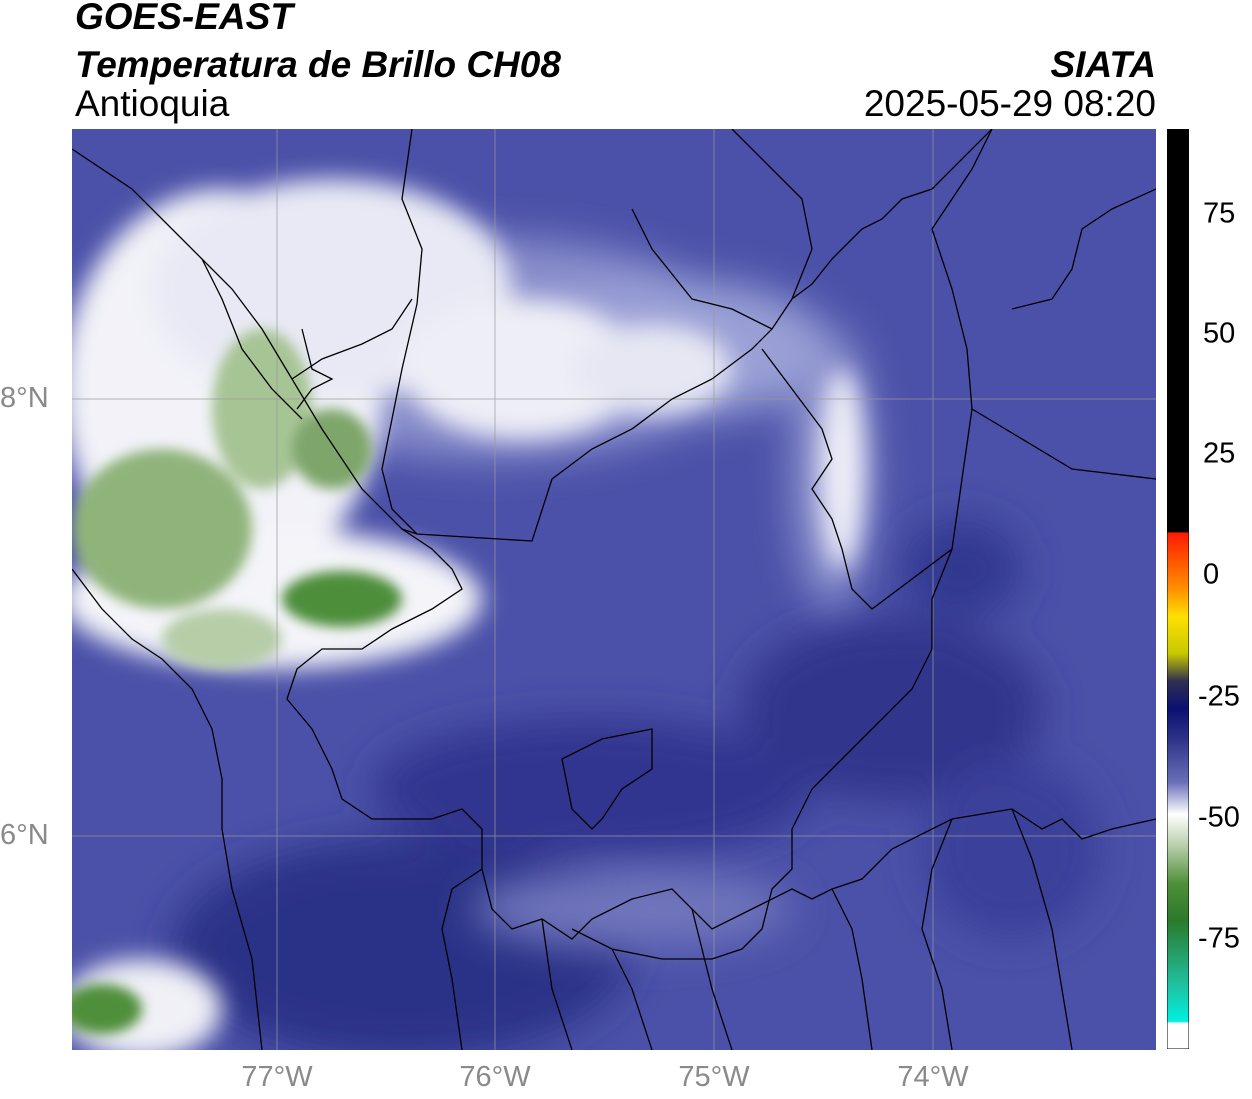  What do you see at coordinates (1219, 817) in the screenshot?
I see `colorbar-tick-minus50: -50` at bounding box center [1219, 817].